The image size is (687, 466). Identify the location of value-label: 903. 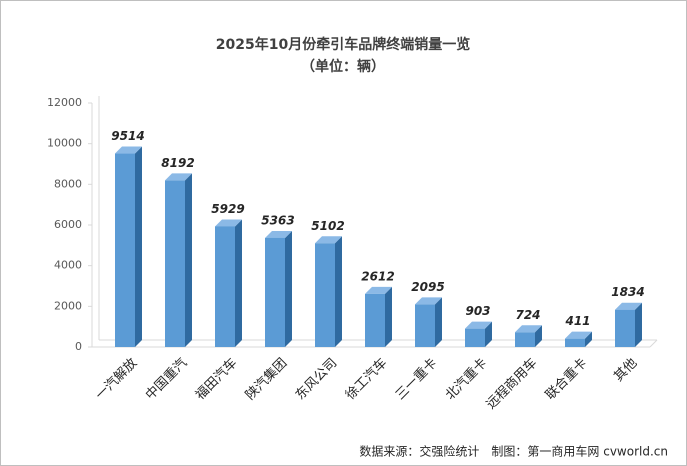
(477, 311).